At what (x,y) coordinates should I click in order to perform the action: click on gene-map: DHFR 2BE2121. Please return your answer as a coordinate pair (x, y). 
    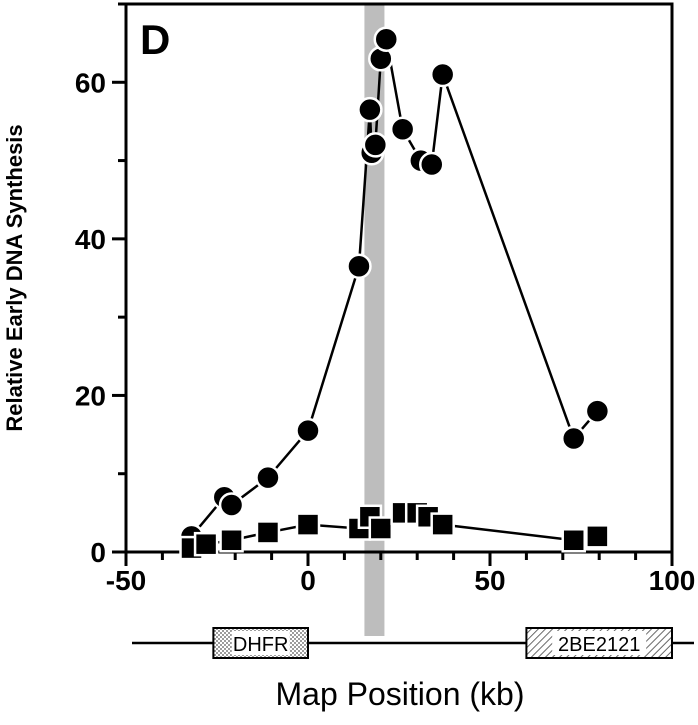
    Looking at the image, I should click on (413, 643).